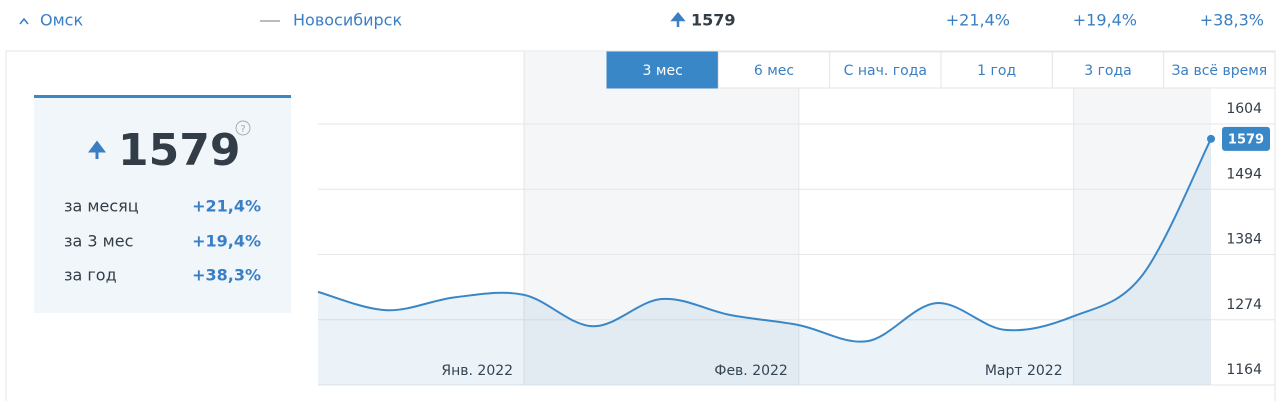  I want to click on month-band, so click(1142, 218).